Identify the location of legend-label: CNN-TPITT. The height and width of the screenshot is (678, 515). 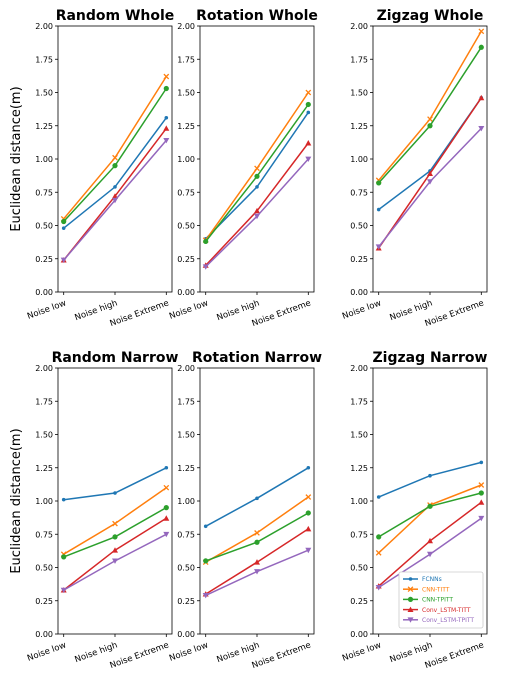
(437, 600).